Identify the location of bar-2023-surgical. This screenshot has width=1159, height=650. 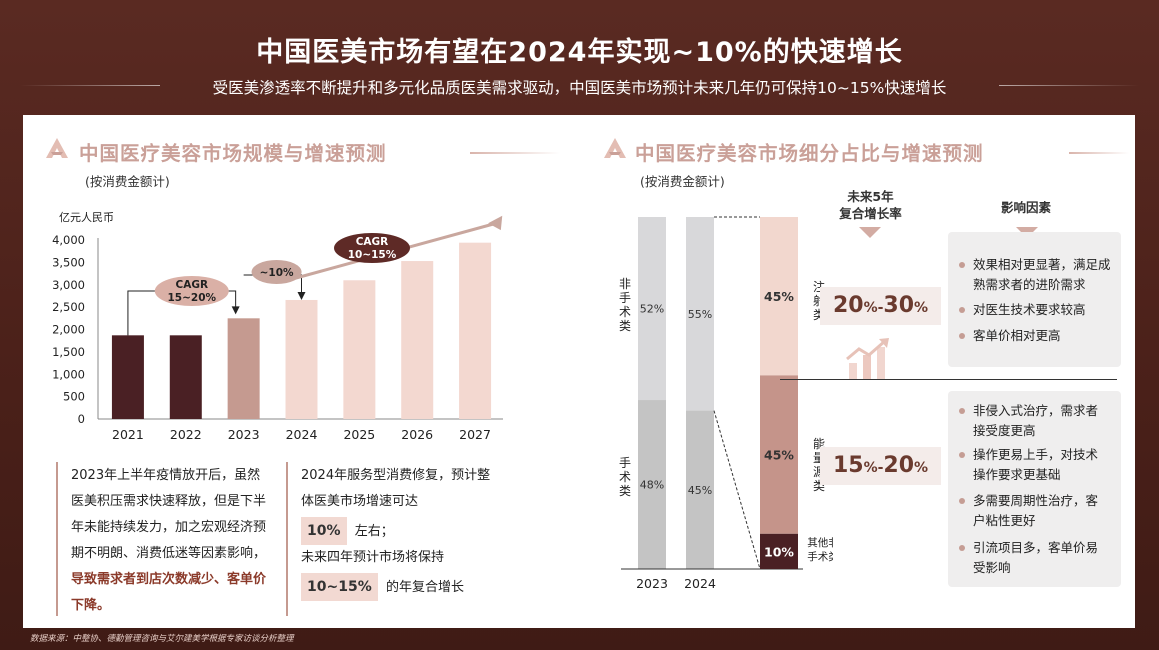
(652, 484).